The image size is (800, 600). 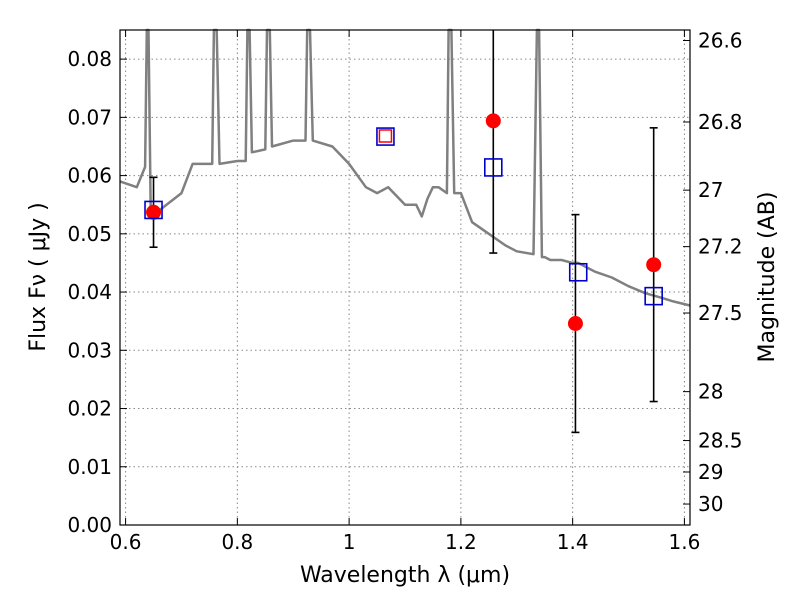 What do you see at coordinates (89, 292) in the screenshot?
I see `y-tick-label: 0.04` at bounding box center [89, 292].